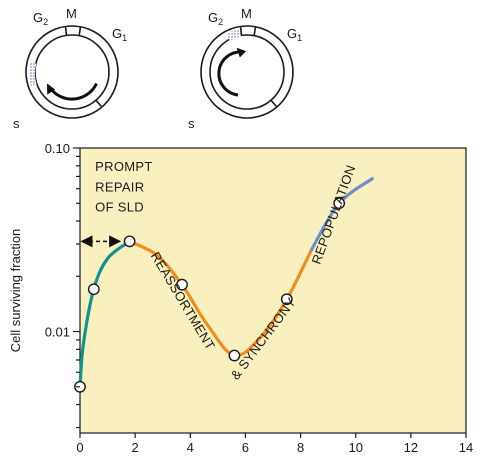 The height and width of the screenshot is (466, 500). What do you see at coordinates (274, 444) in the screenshot?
I see `x-axis: 0 2 4 6 8 10 12 14` at bounding box center [274, 444].